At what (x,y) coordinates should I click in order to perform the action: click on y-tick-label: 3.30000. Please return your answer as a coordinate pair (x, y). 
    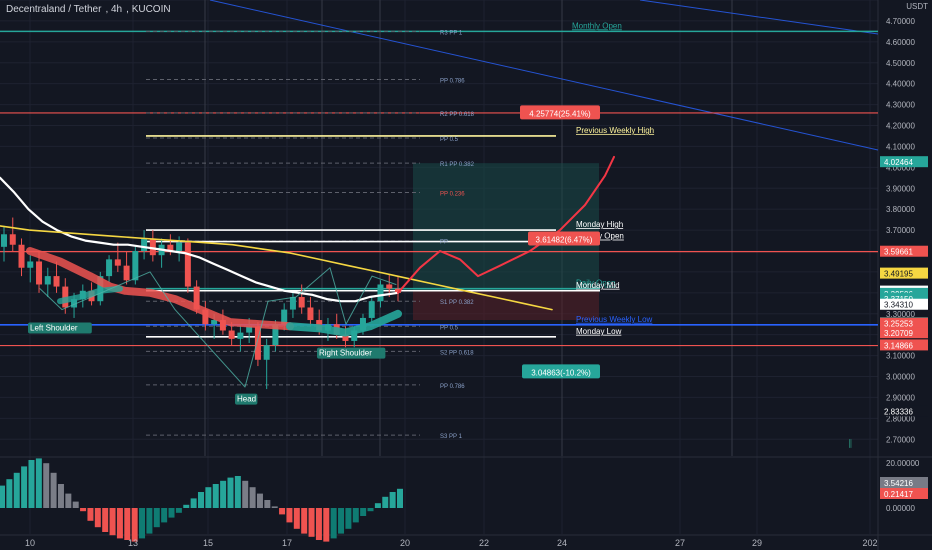
    Looking at the image, I should click on (900, 314).